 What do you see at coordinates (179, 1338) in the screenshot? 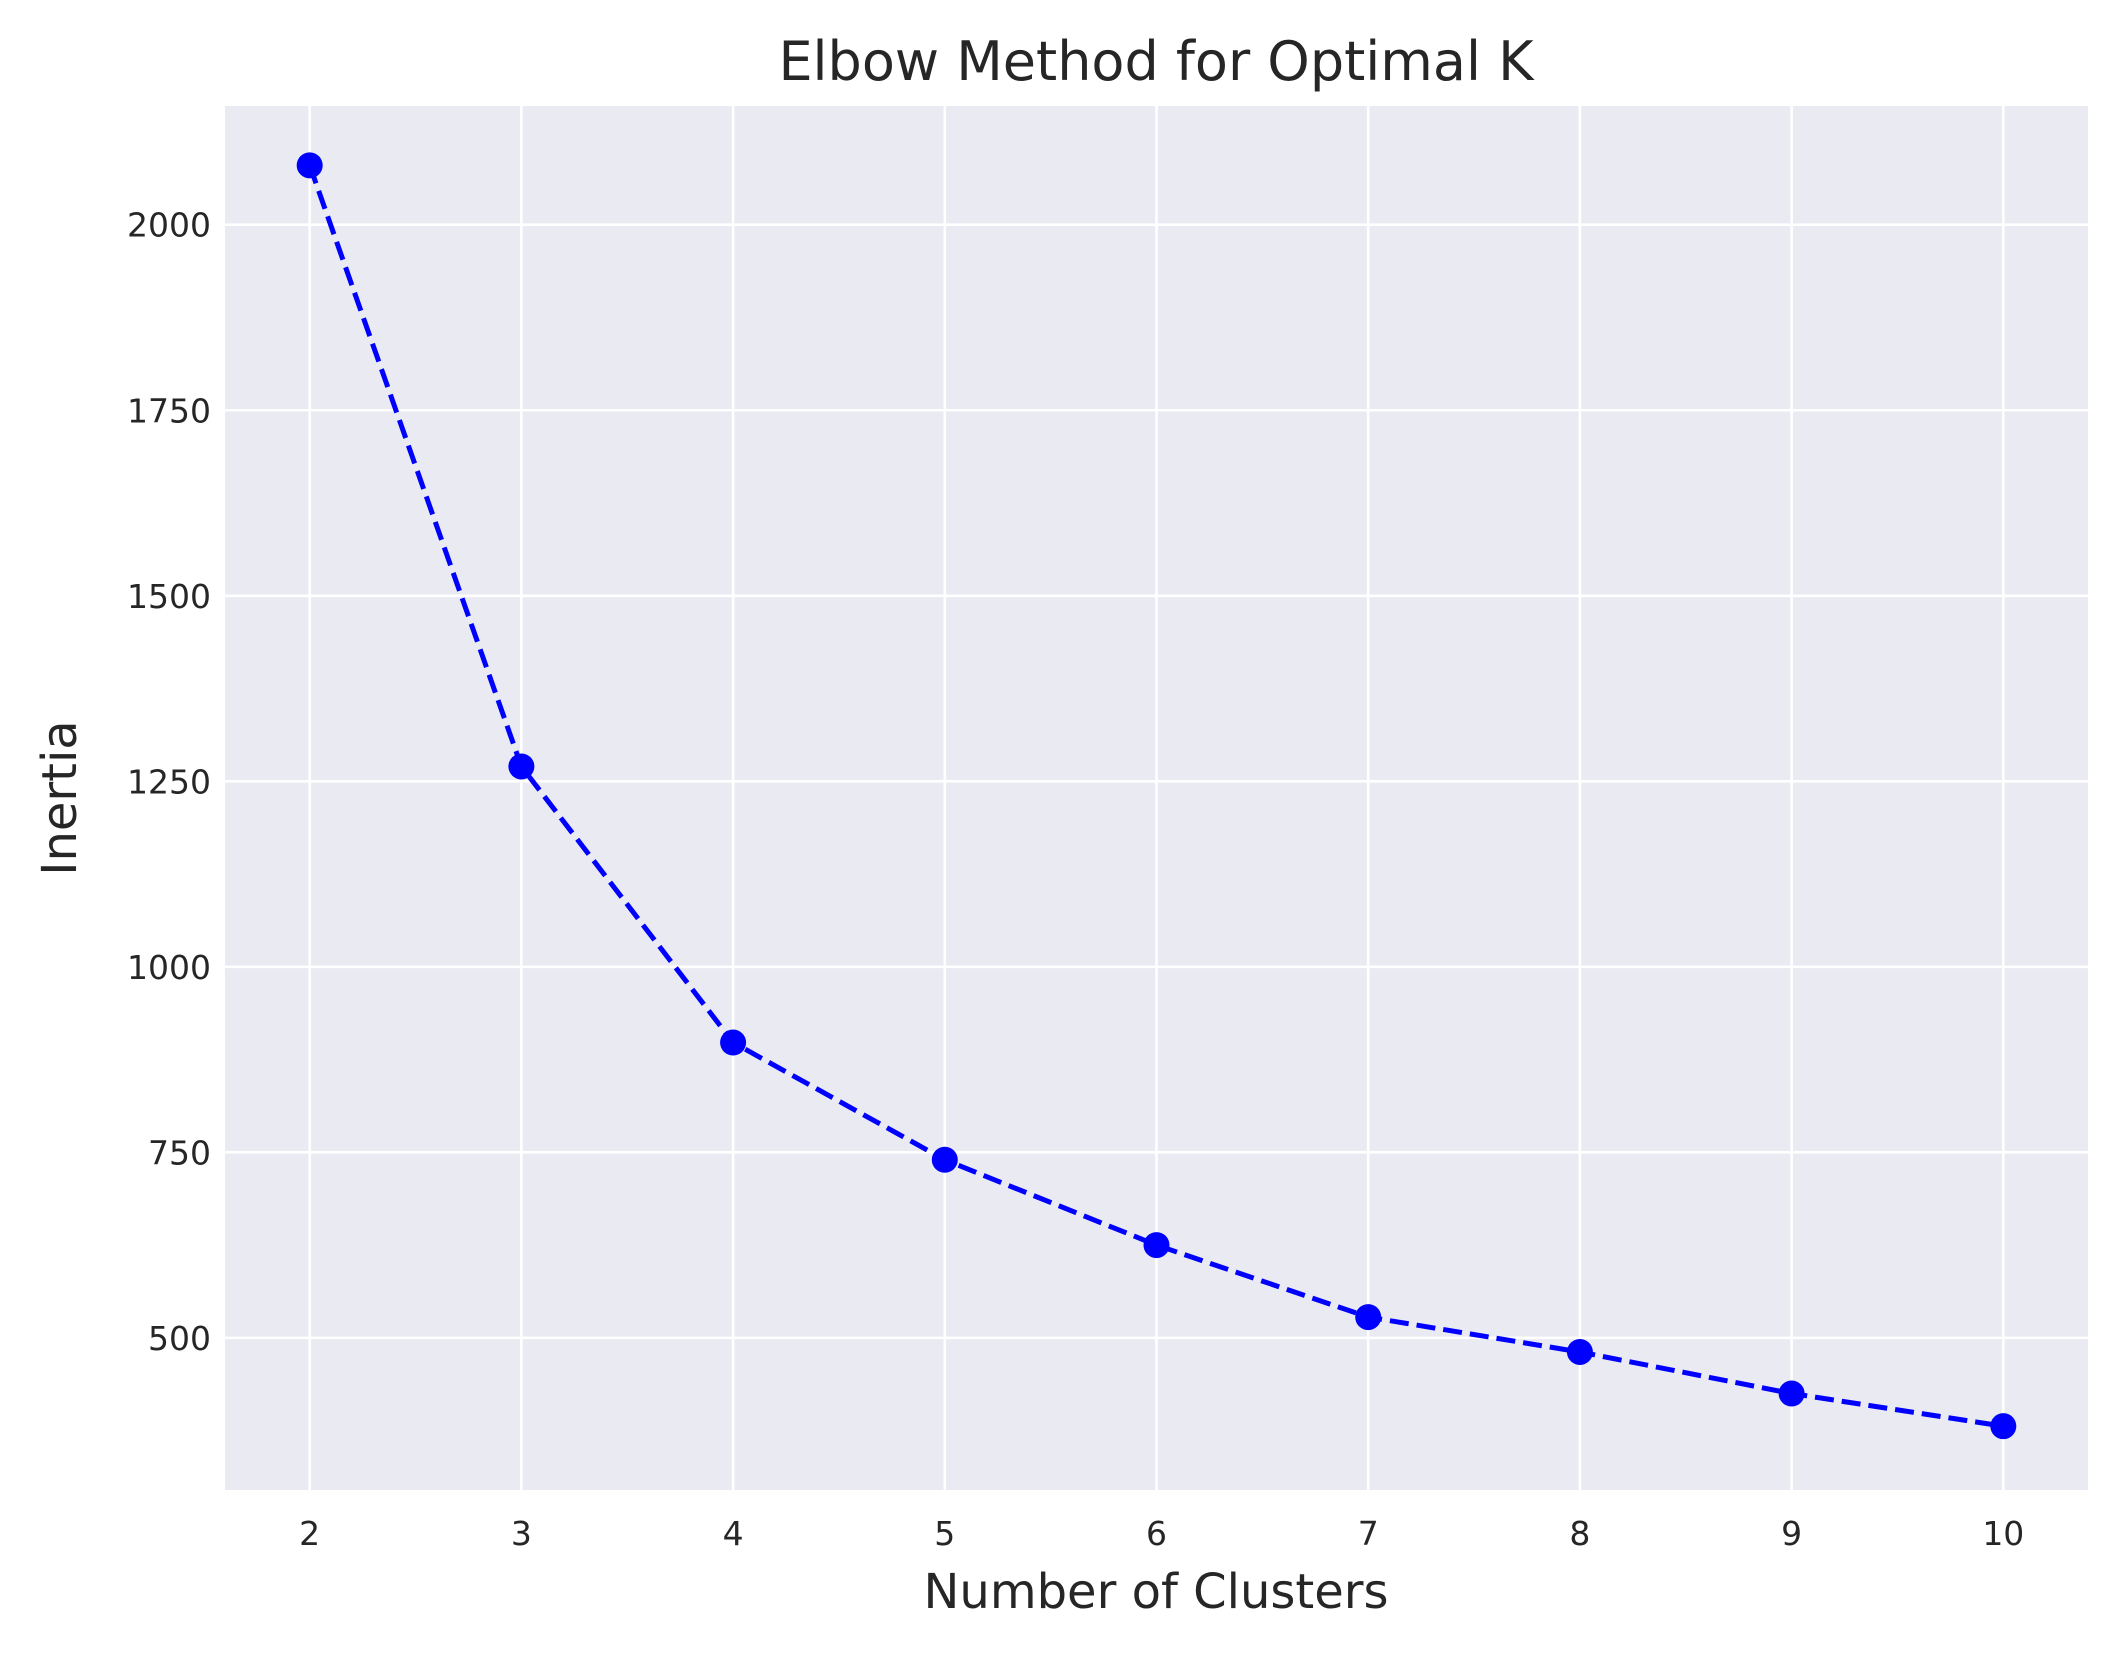
I see `y-tick-label: 500` at bounding box center [179, 1338].